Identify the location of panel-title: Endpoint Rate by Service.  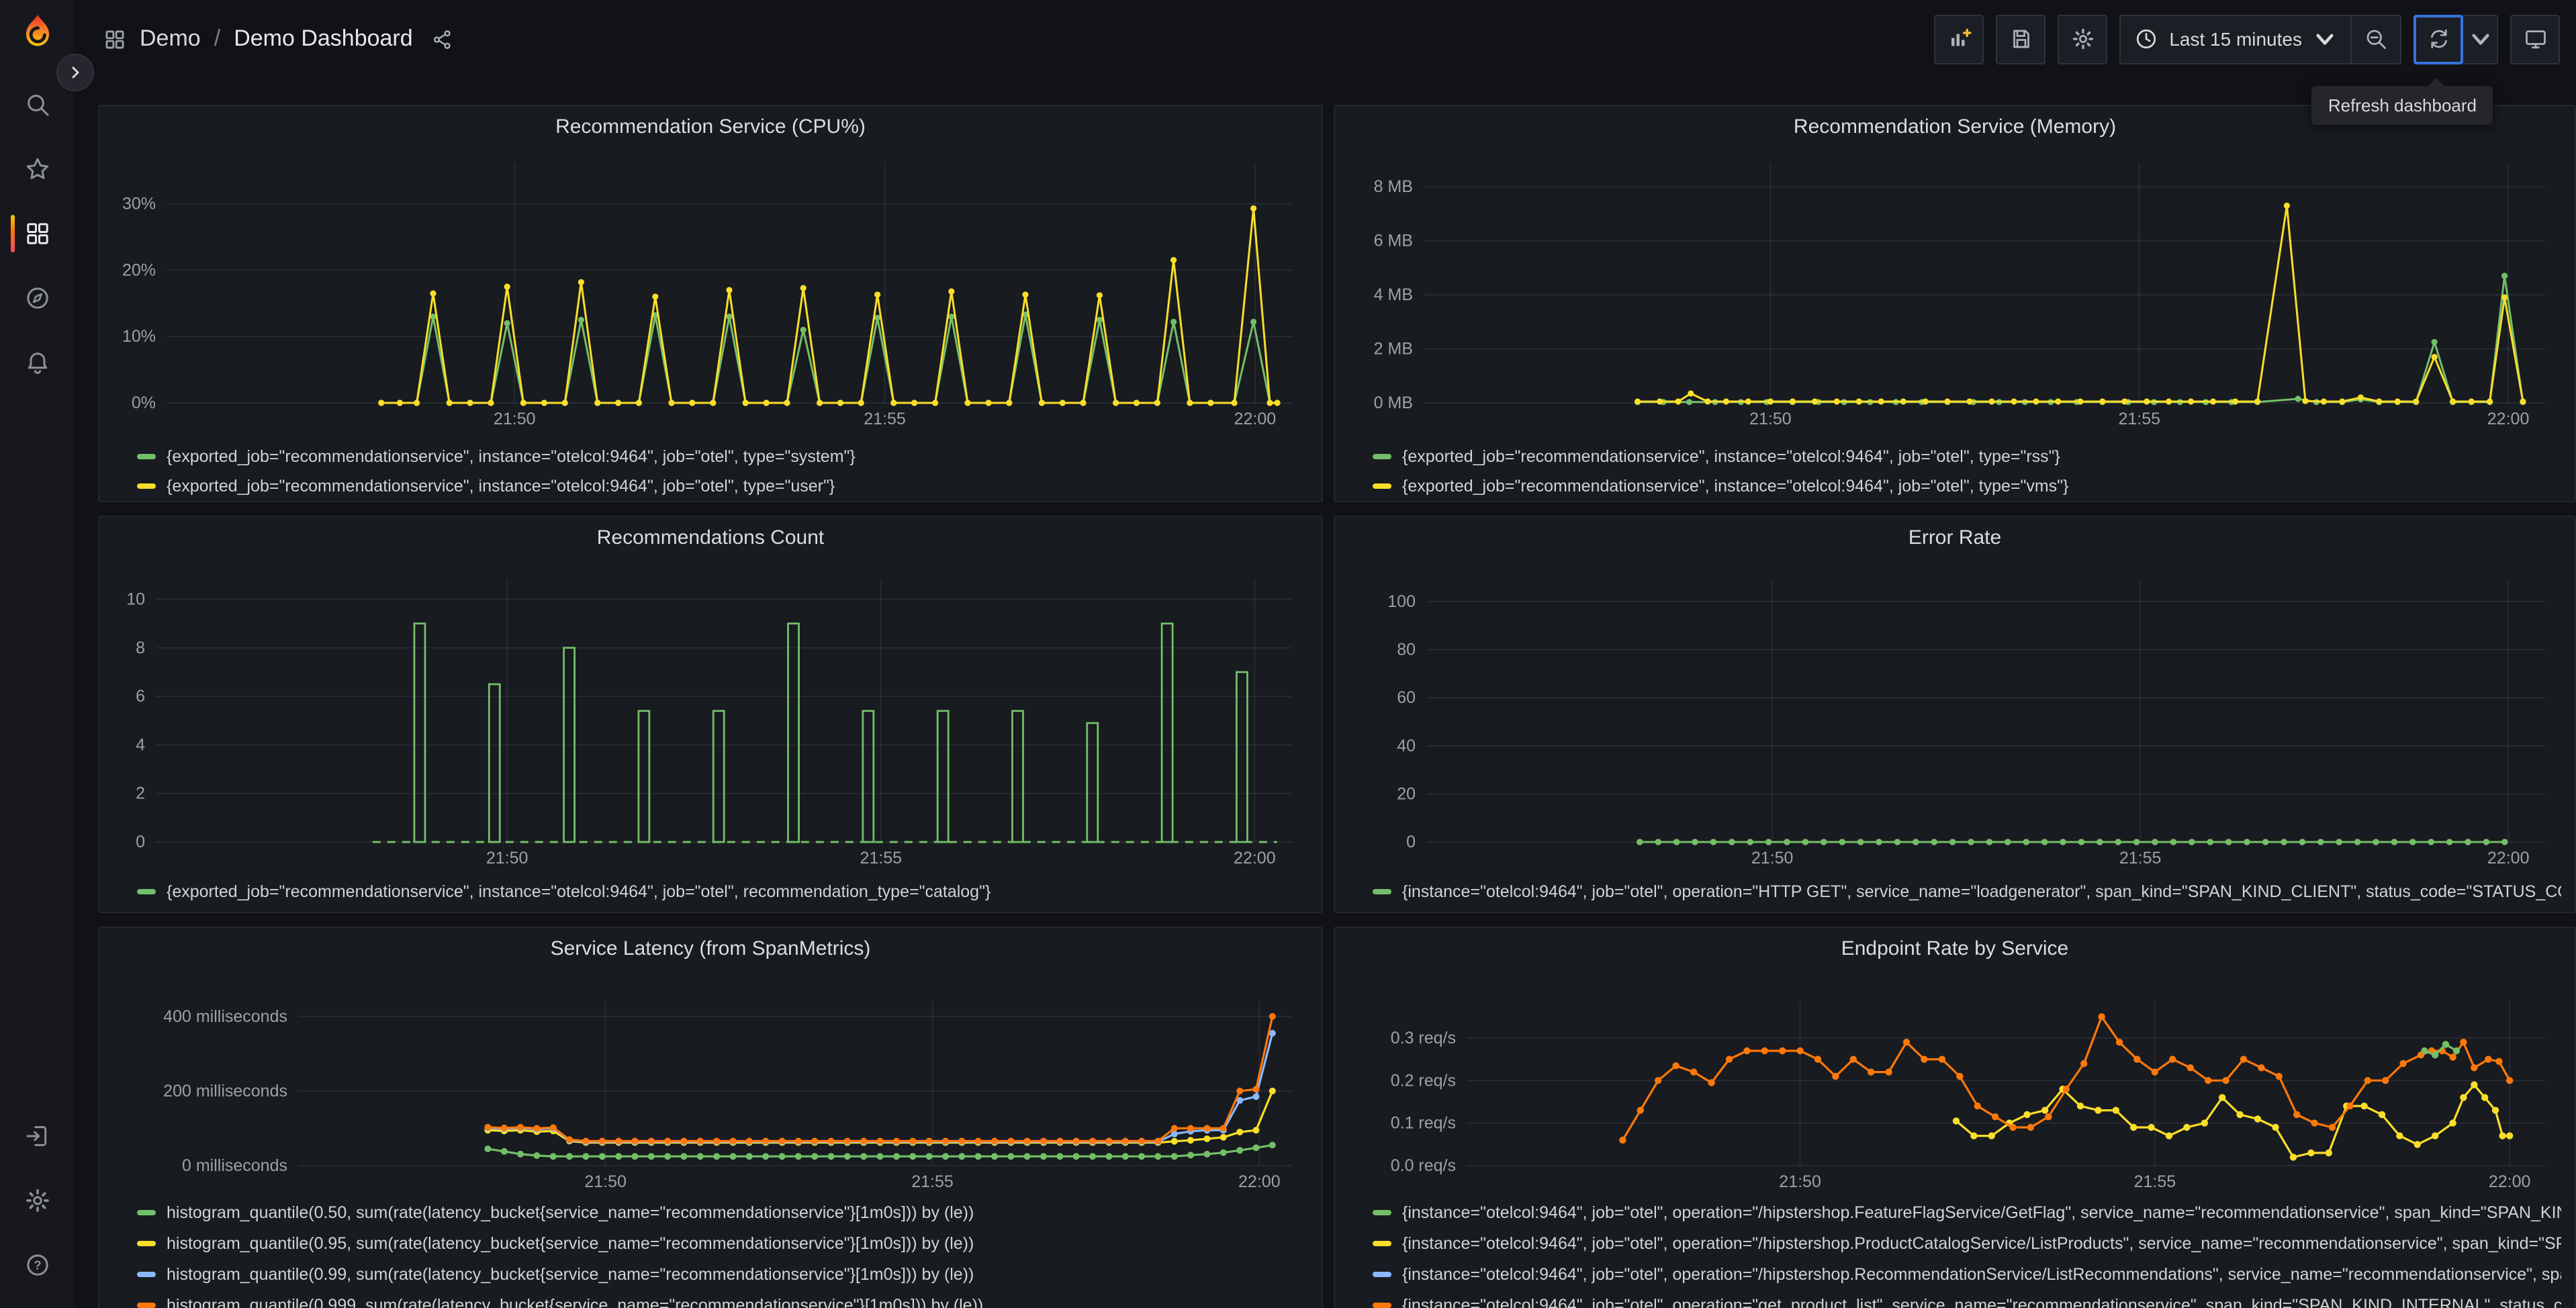
(1955, 949).